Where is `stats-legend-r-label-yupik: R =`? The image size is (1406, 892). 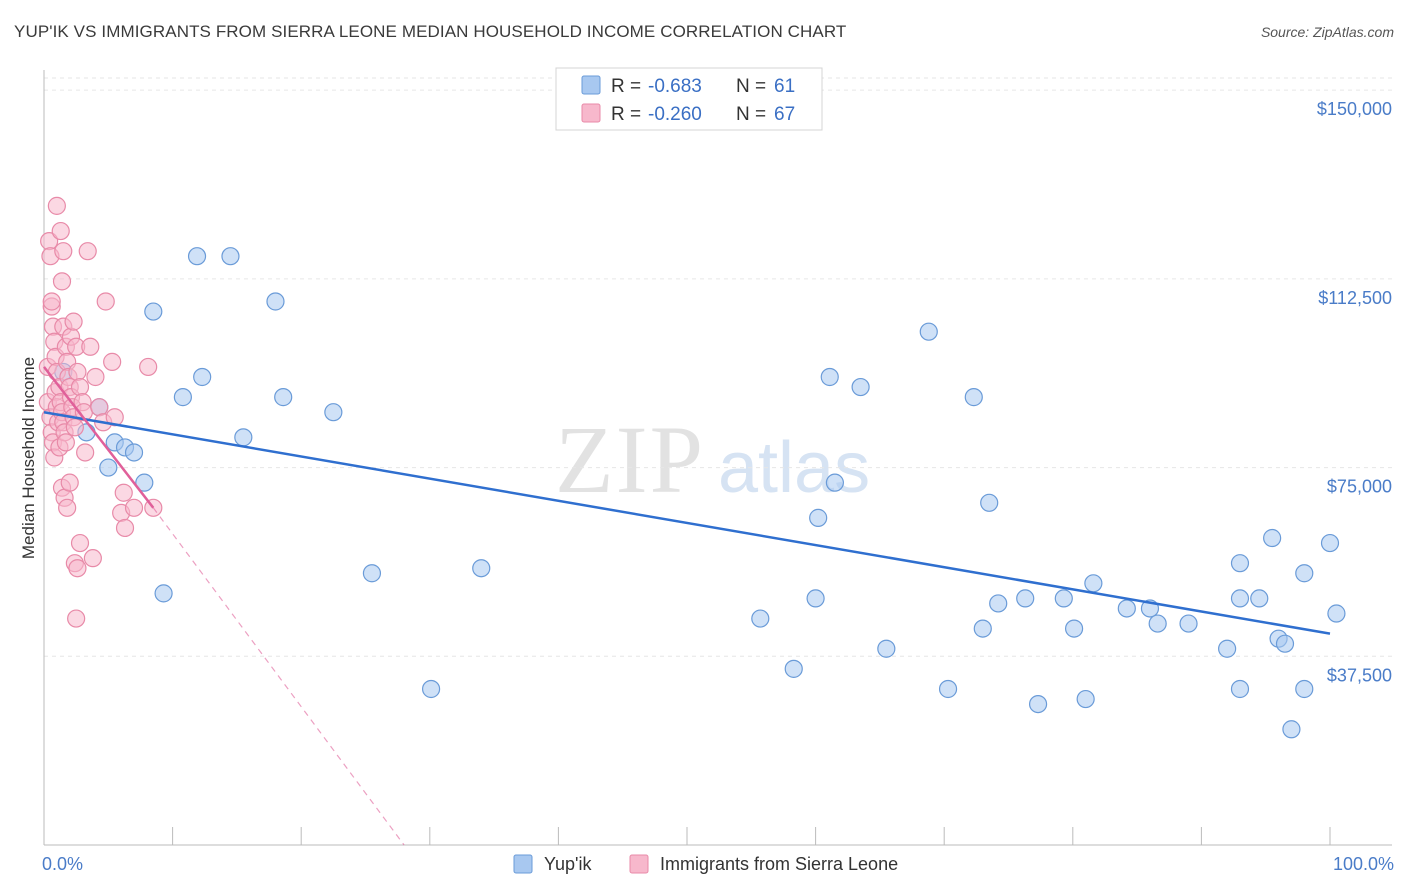 stats-legend-r-label-yupik: R = is located at coordinates (626, 86).